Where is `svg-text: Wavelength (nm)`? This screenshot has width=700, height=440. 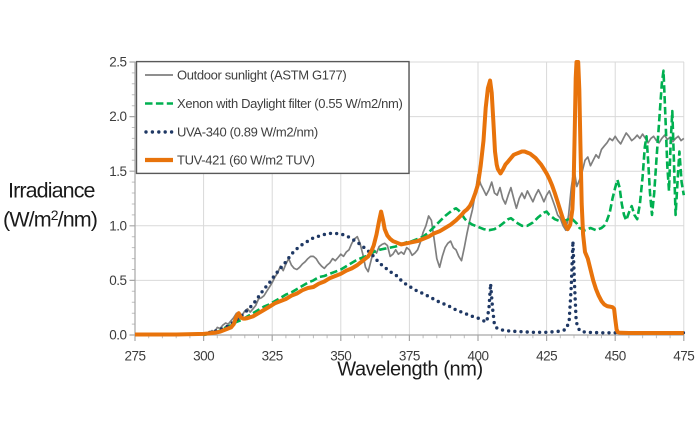 svg-text: Wavelength (nm) is located at coordinates (410, 370).